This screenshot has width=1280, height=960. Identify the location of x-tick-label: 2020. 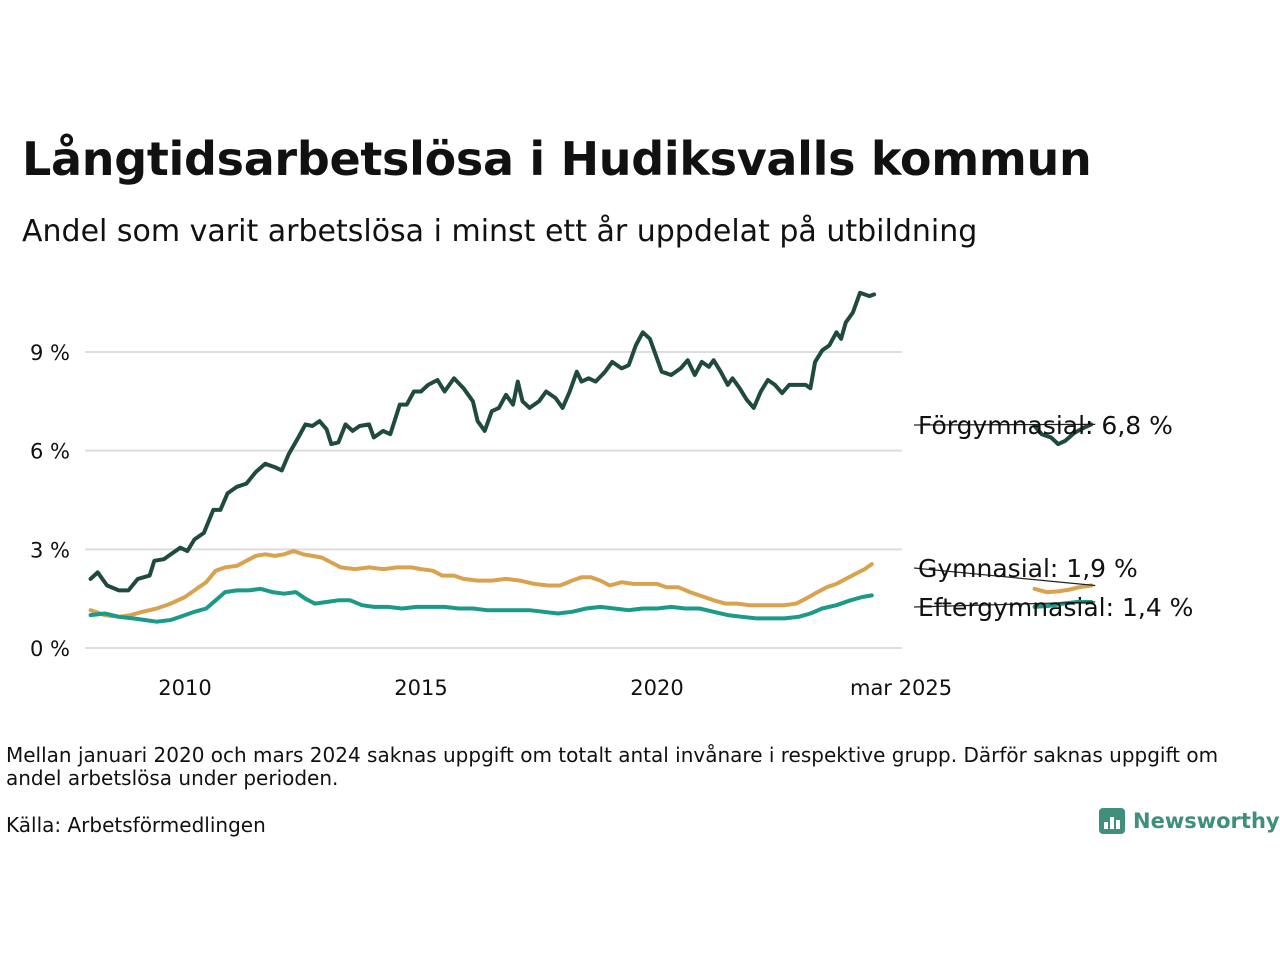
(656, 688).